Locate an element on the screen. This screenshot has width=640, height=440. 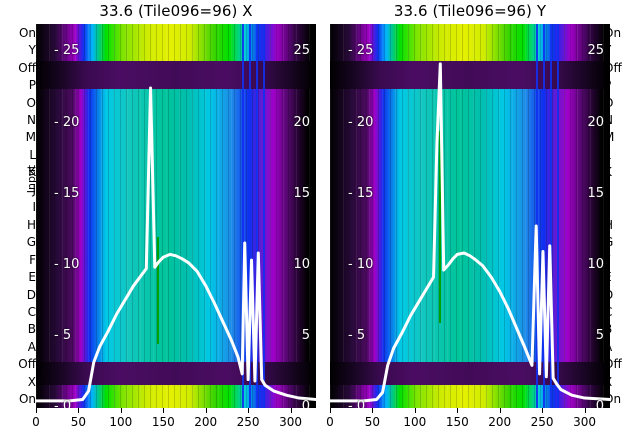
panel-title-x: 33.6 (Tile096=96) X is located at coordinates (176, 11).